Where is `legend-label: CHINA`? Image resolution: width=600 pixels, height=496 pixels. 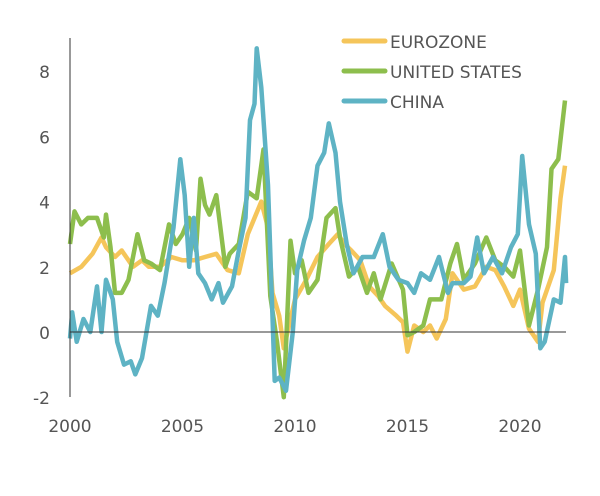
legend-label: CHINA is located at coordinates (417, 103).